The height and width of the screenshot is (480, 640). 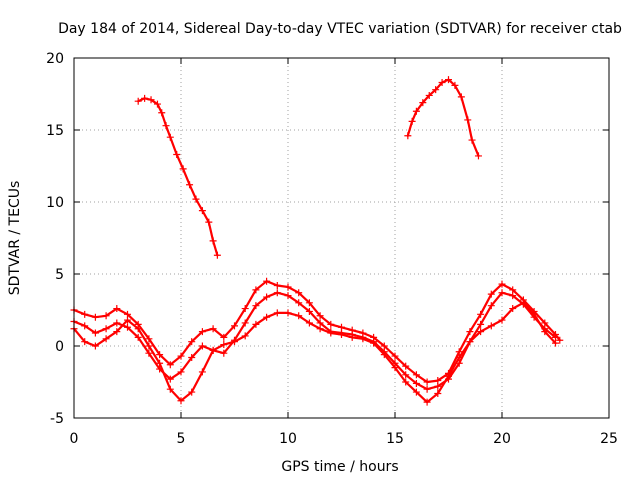 What do you see at coordinates (57, 419) in the screenshot?
I see `y-tick-label: -5` at bounding box center [57, 419].